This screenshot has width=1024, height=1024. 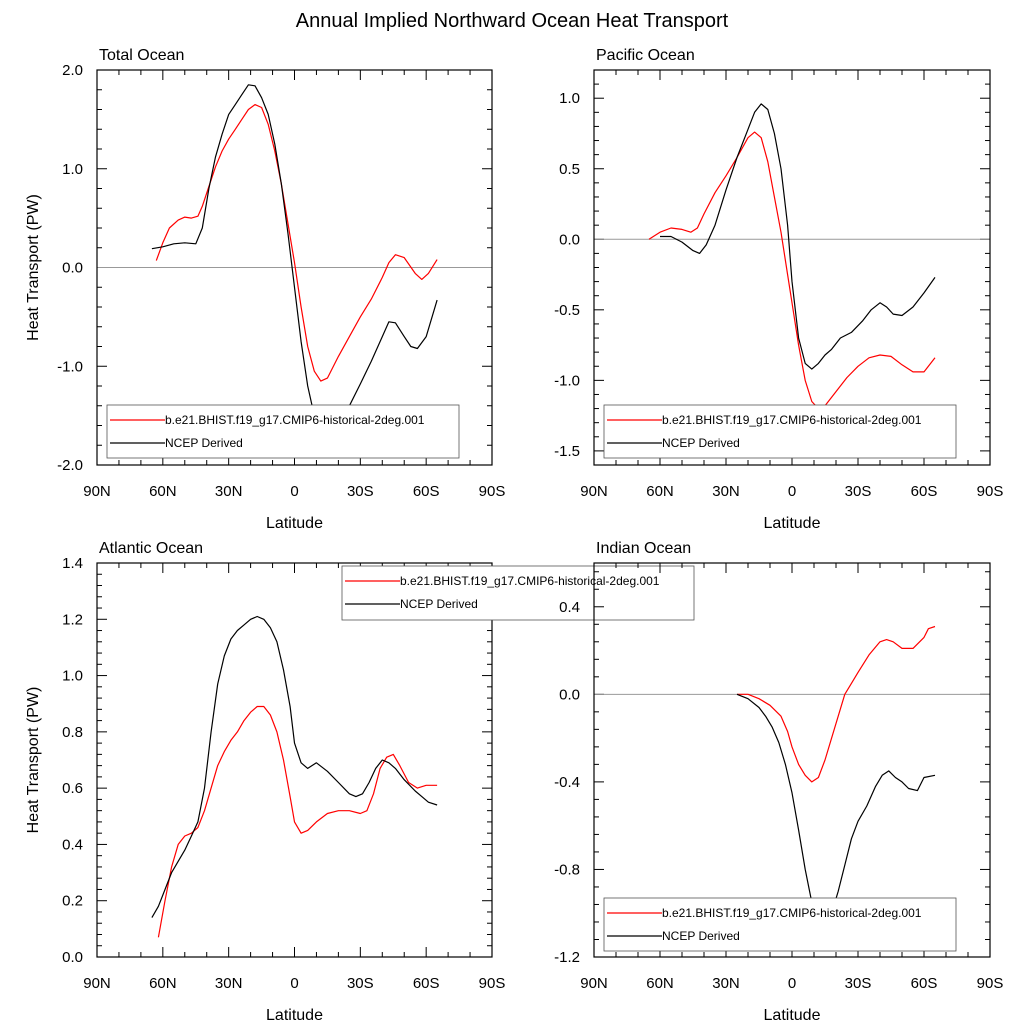 I want to click on y-tick-label: 0.5, so click(x=569, y=169).